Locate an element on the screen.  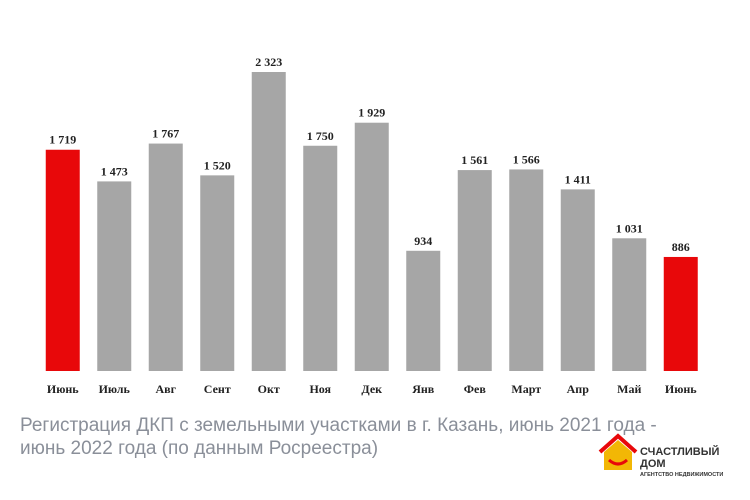
value-label: 1 929 is located at coordinates (371, 113).